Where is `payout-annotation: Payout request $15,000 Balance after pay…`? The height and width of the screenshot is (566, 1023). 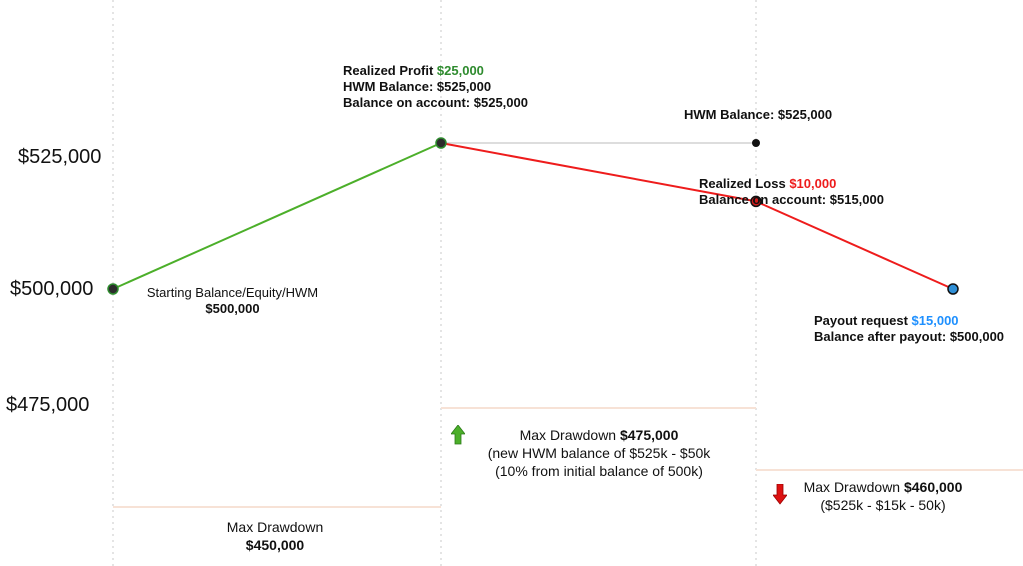 payout-annotation: Payout request $15,000 Balance after pay… is located at coordinates (909, 329).